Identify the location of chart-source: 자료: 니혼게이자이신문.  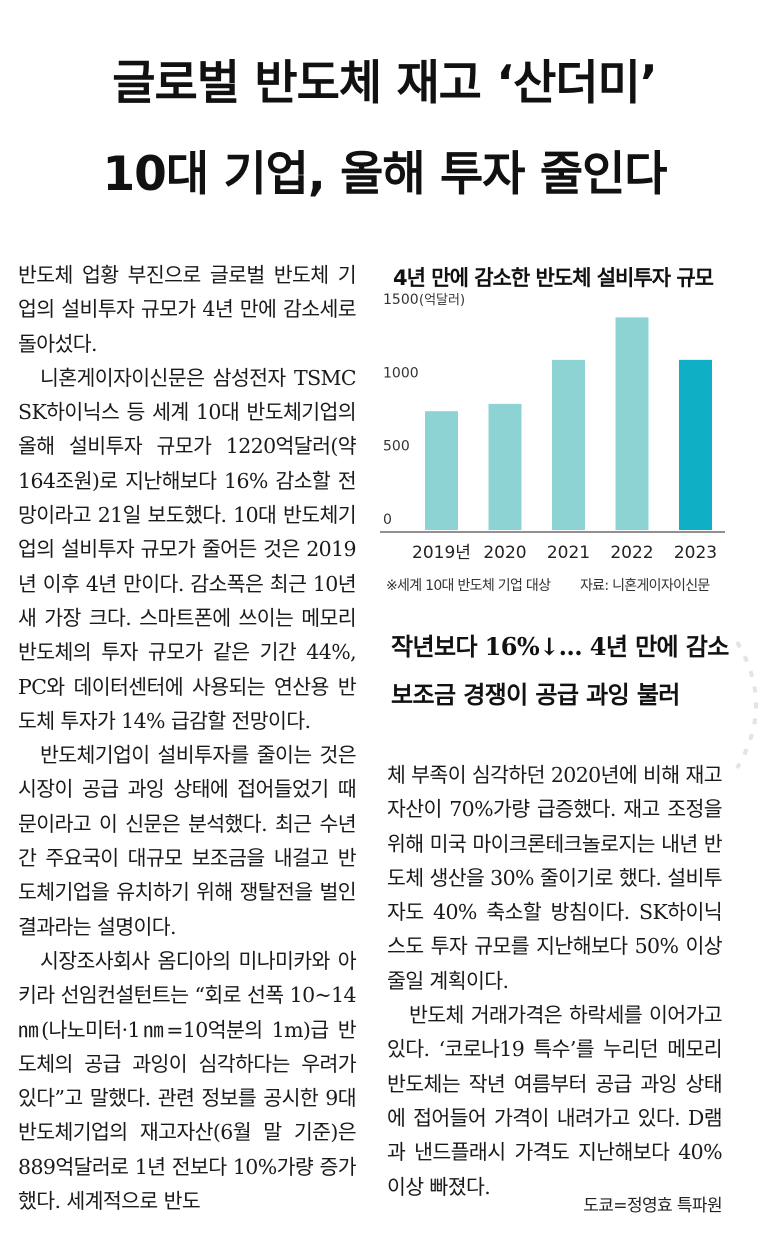
(645, 586).